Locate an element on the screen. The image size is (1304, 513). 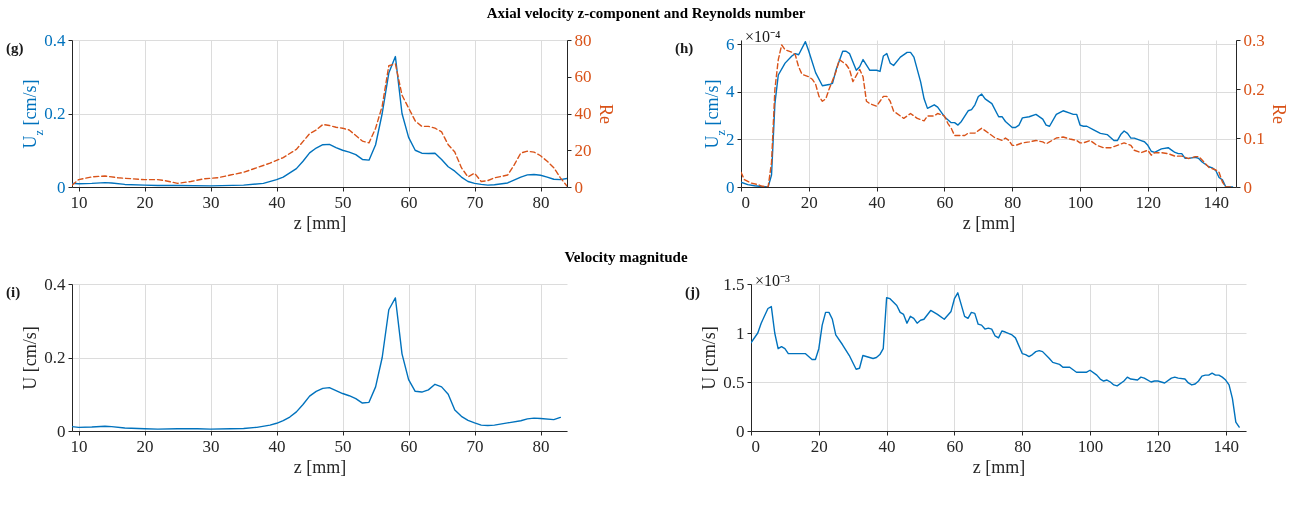
y2-tick-label: 20 is located at coordinates (583, 150).